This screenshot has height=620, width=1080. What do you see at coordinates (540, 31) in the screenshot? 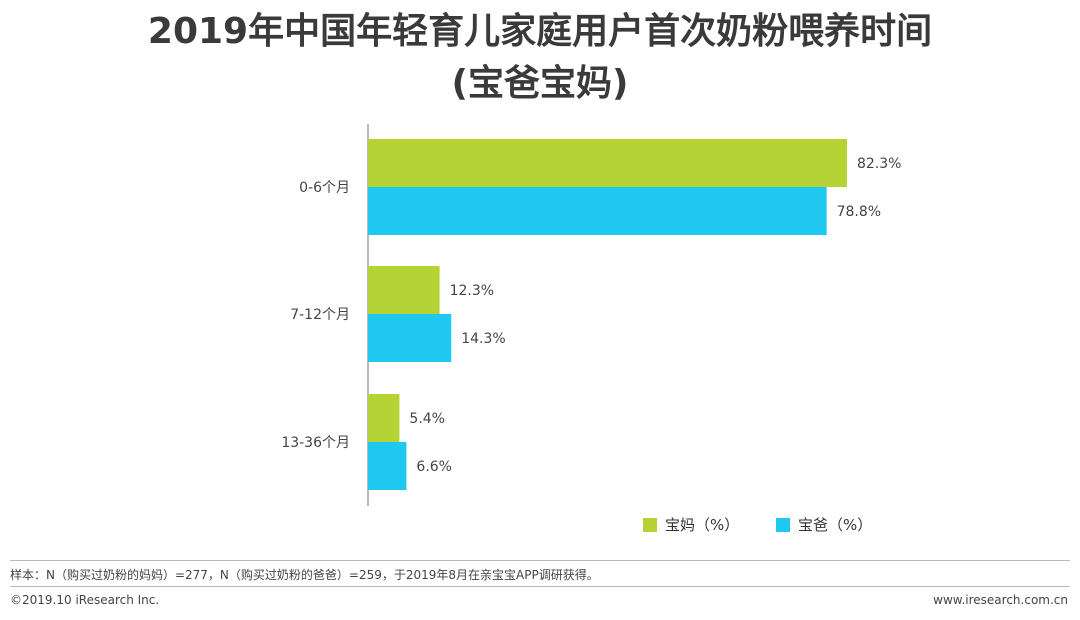
I see `chart-title: 2019年中国年轻育儿家庭用户首次奶粉喂养时间` at bounding box center [540, 31].